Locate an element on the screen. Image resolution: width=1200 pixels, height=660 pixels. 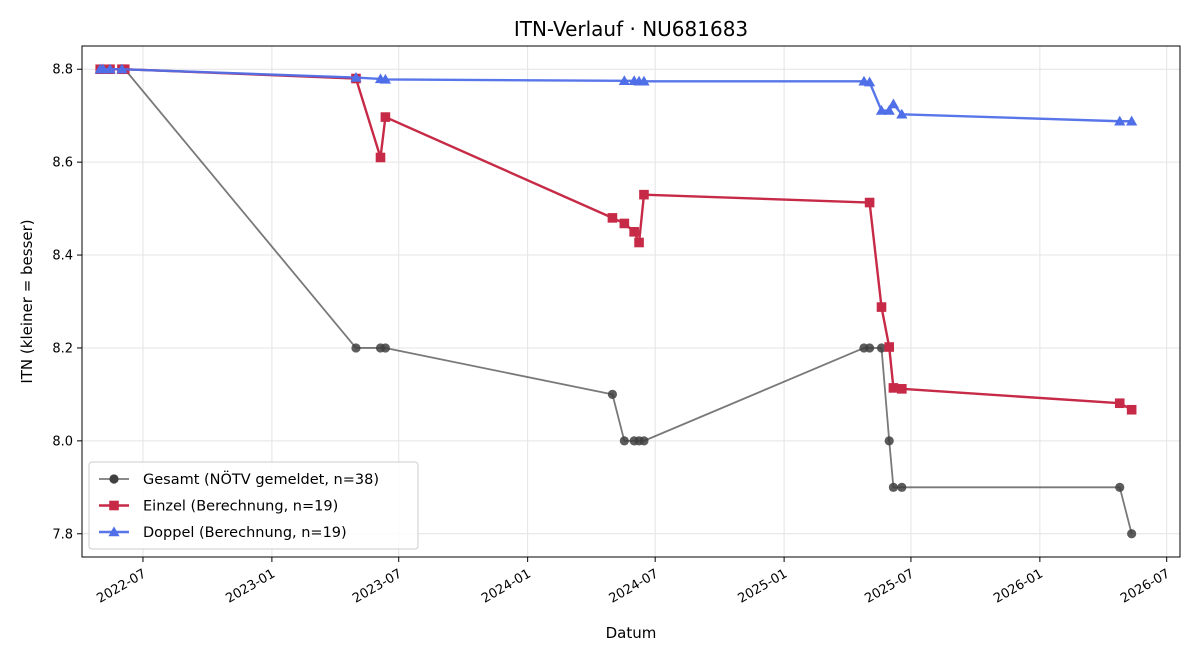
y-tick-label: 8.4 is located at coordinates (62, 256).